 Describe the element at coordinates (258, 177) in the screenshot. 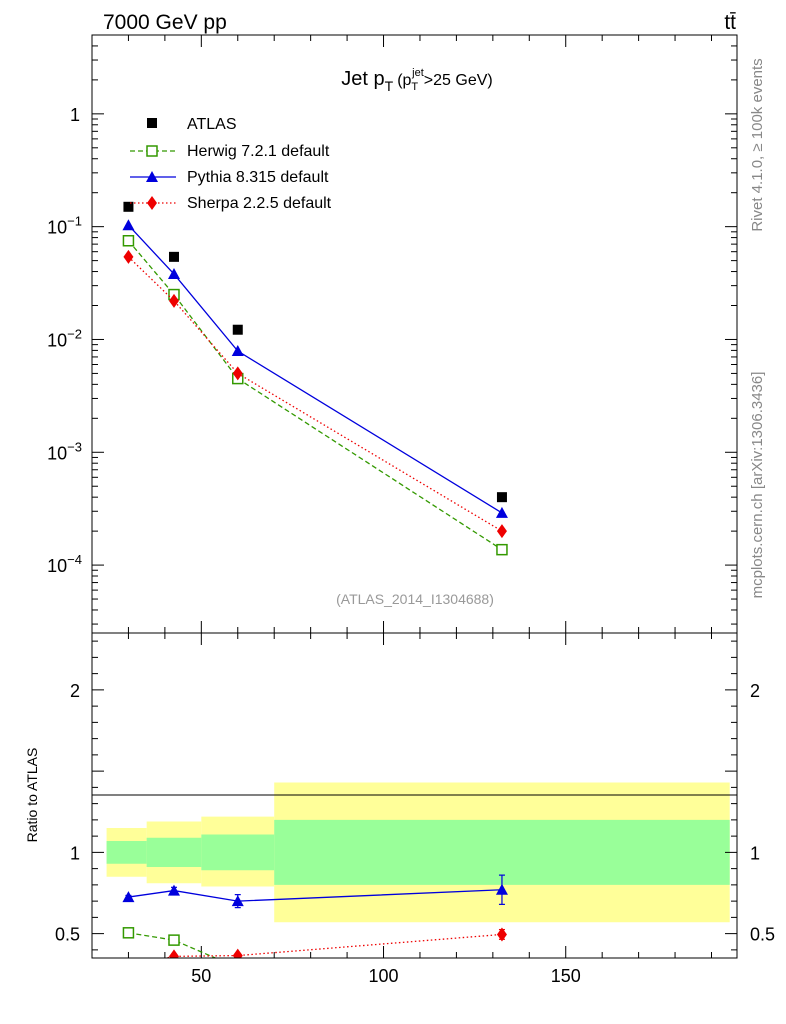

I see `legend-label-pythia: Pythia 8.315 default` at that location.